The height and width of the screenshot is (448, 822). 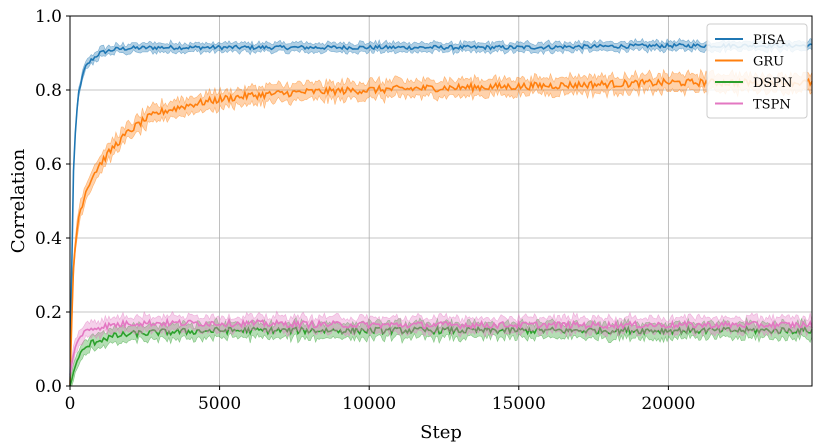 I want to click on y-tick-label: 1.0, so click(x=48, y=17).